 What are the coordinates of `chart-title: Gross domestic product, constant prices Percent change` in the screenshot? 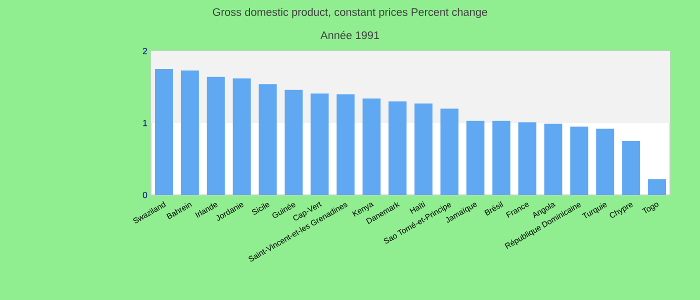 It's located at (350, 13).